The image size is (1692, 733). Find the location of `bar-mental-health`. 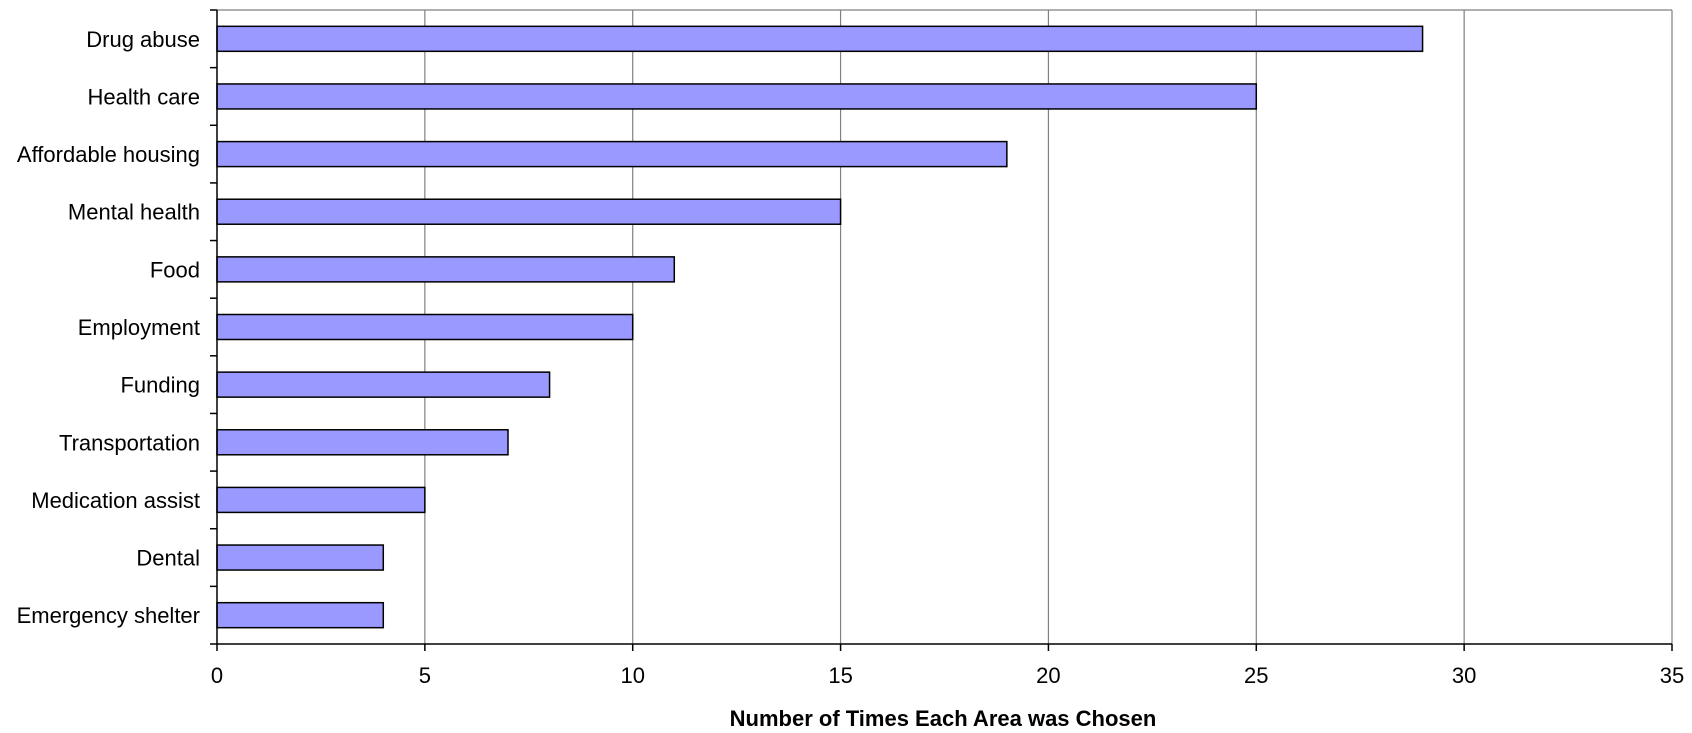

bar-mental-health is located at coordinates (529, 211).